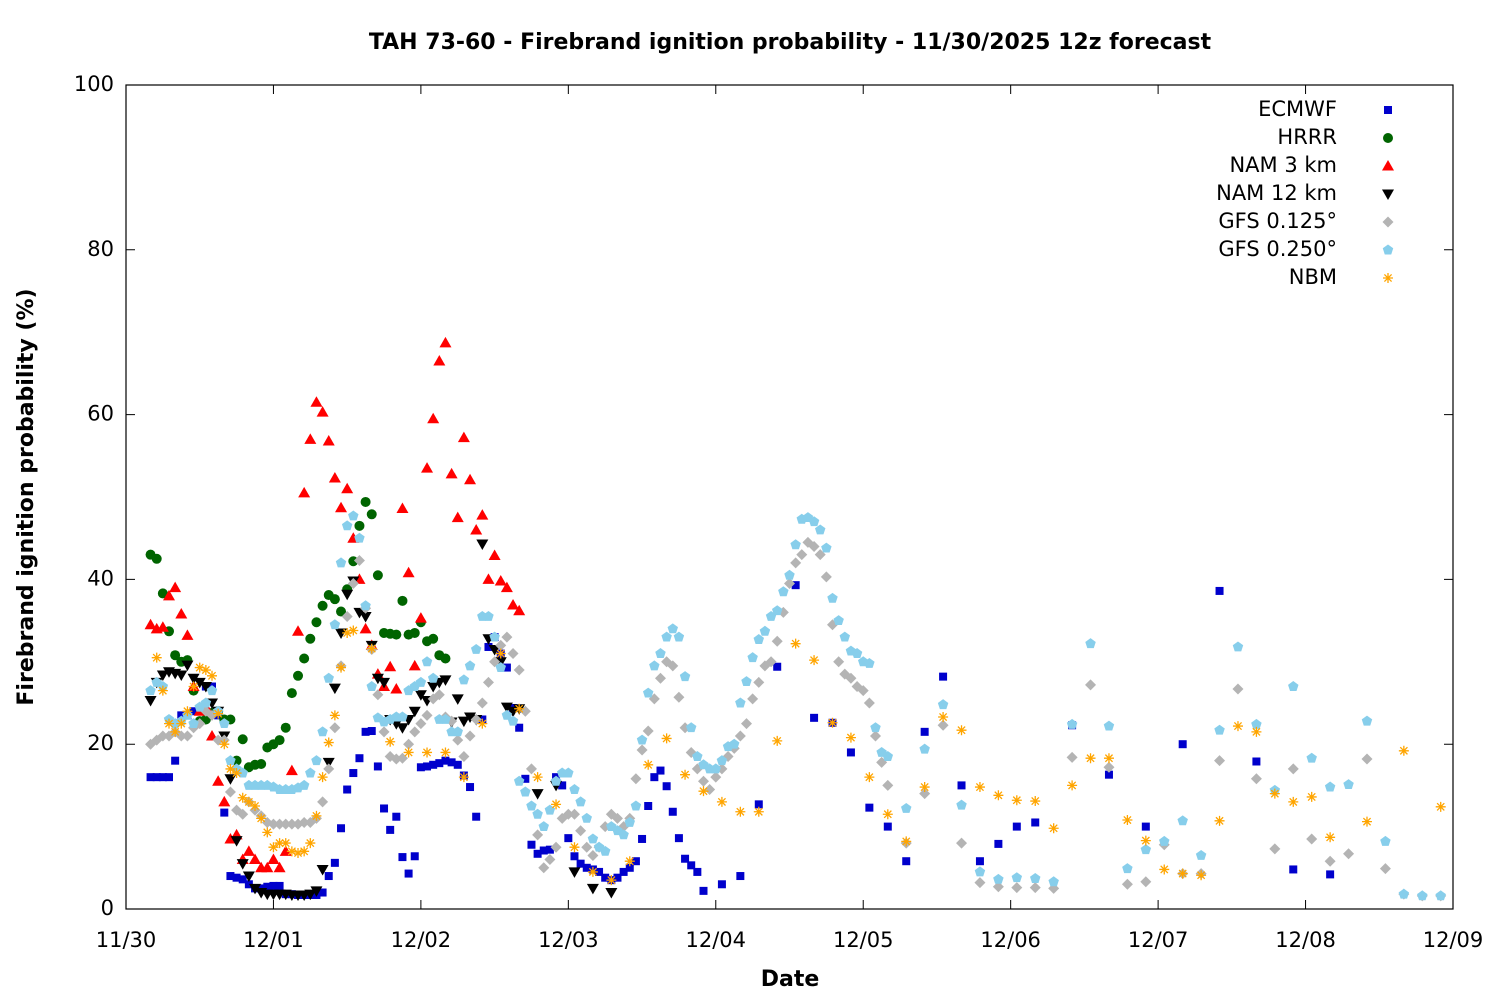  I want to click on legend-label: GFS 0.125°, so click(1277, 221).